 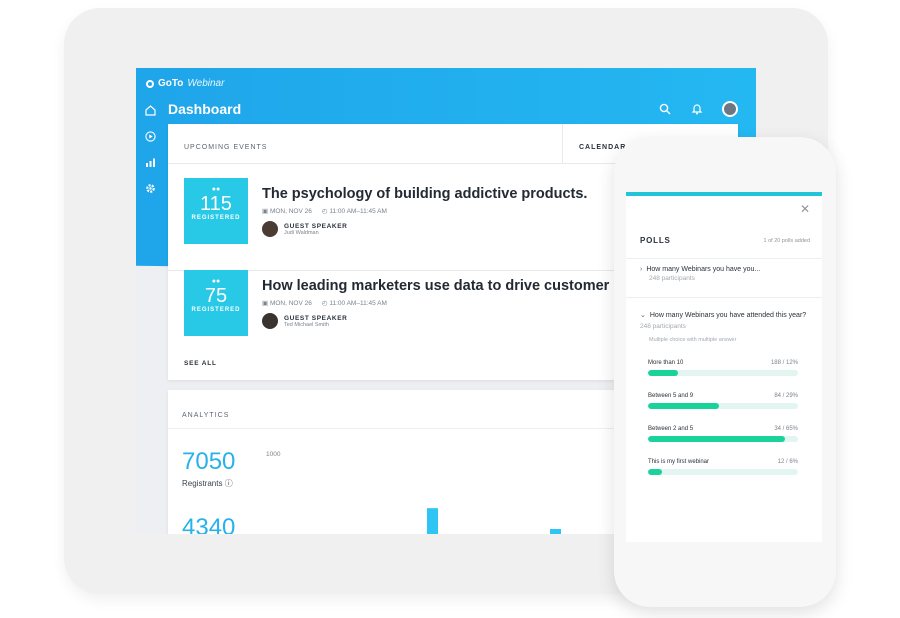 What do you see at coordinates (207, 483) in the screenshot?
I see `registrants-label: Registrants ⓘ` at bounding box center [207, 483].